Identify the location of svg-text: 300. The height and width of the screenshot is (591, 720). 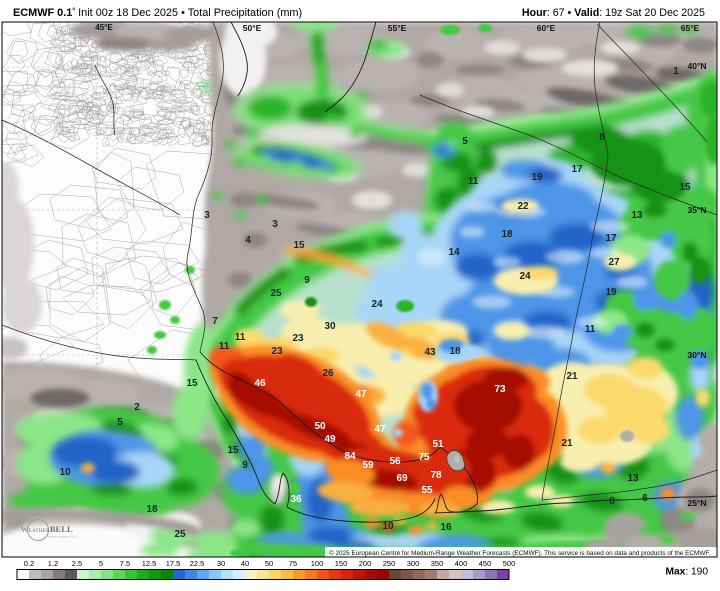
(413, 563).